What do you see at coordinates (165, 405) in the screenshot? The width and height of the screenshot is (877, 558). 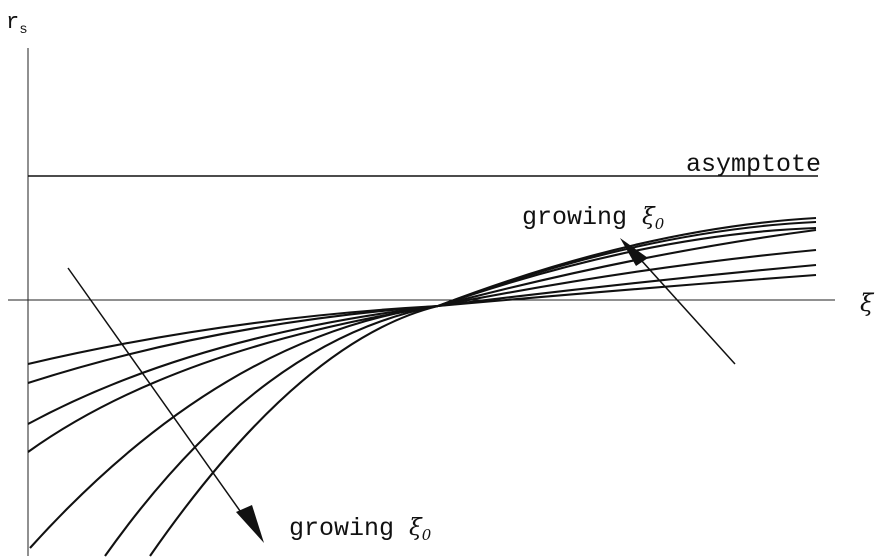 I see `lower-arrow` at bounding box center [165, 405].